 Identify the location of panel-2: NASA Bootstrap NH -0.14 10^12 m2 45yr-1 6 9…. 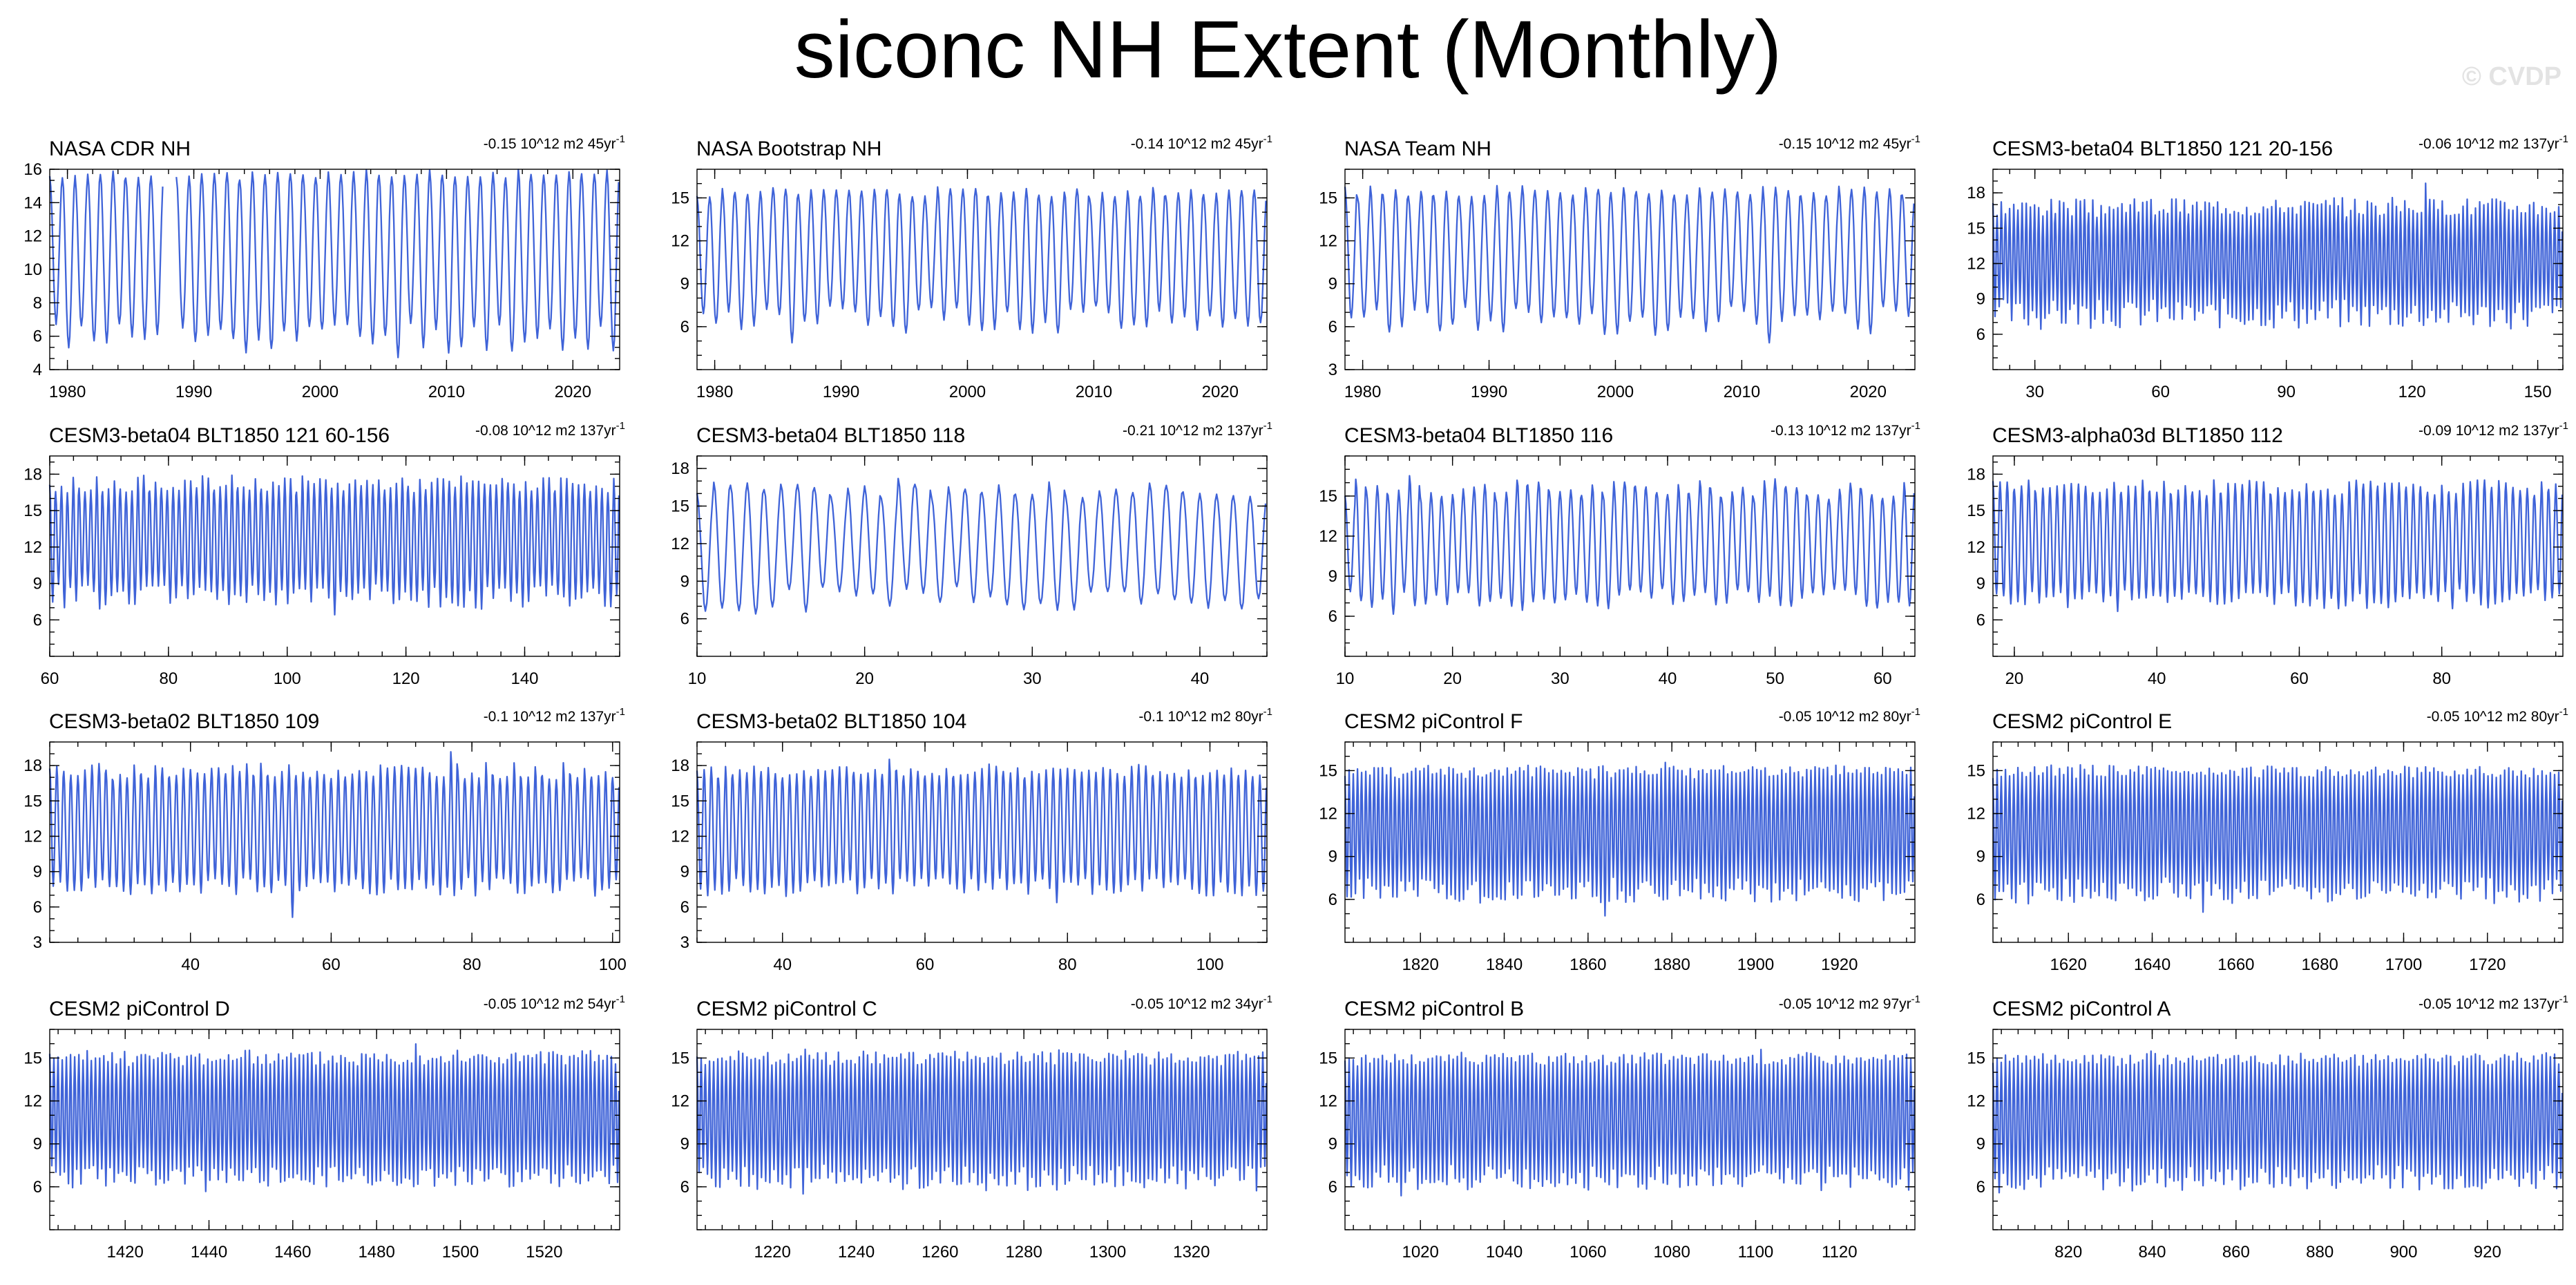
(972, 267).